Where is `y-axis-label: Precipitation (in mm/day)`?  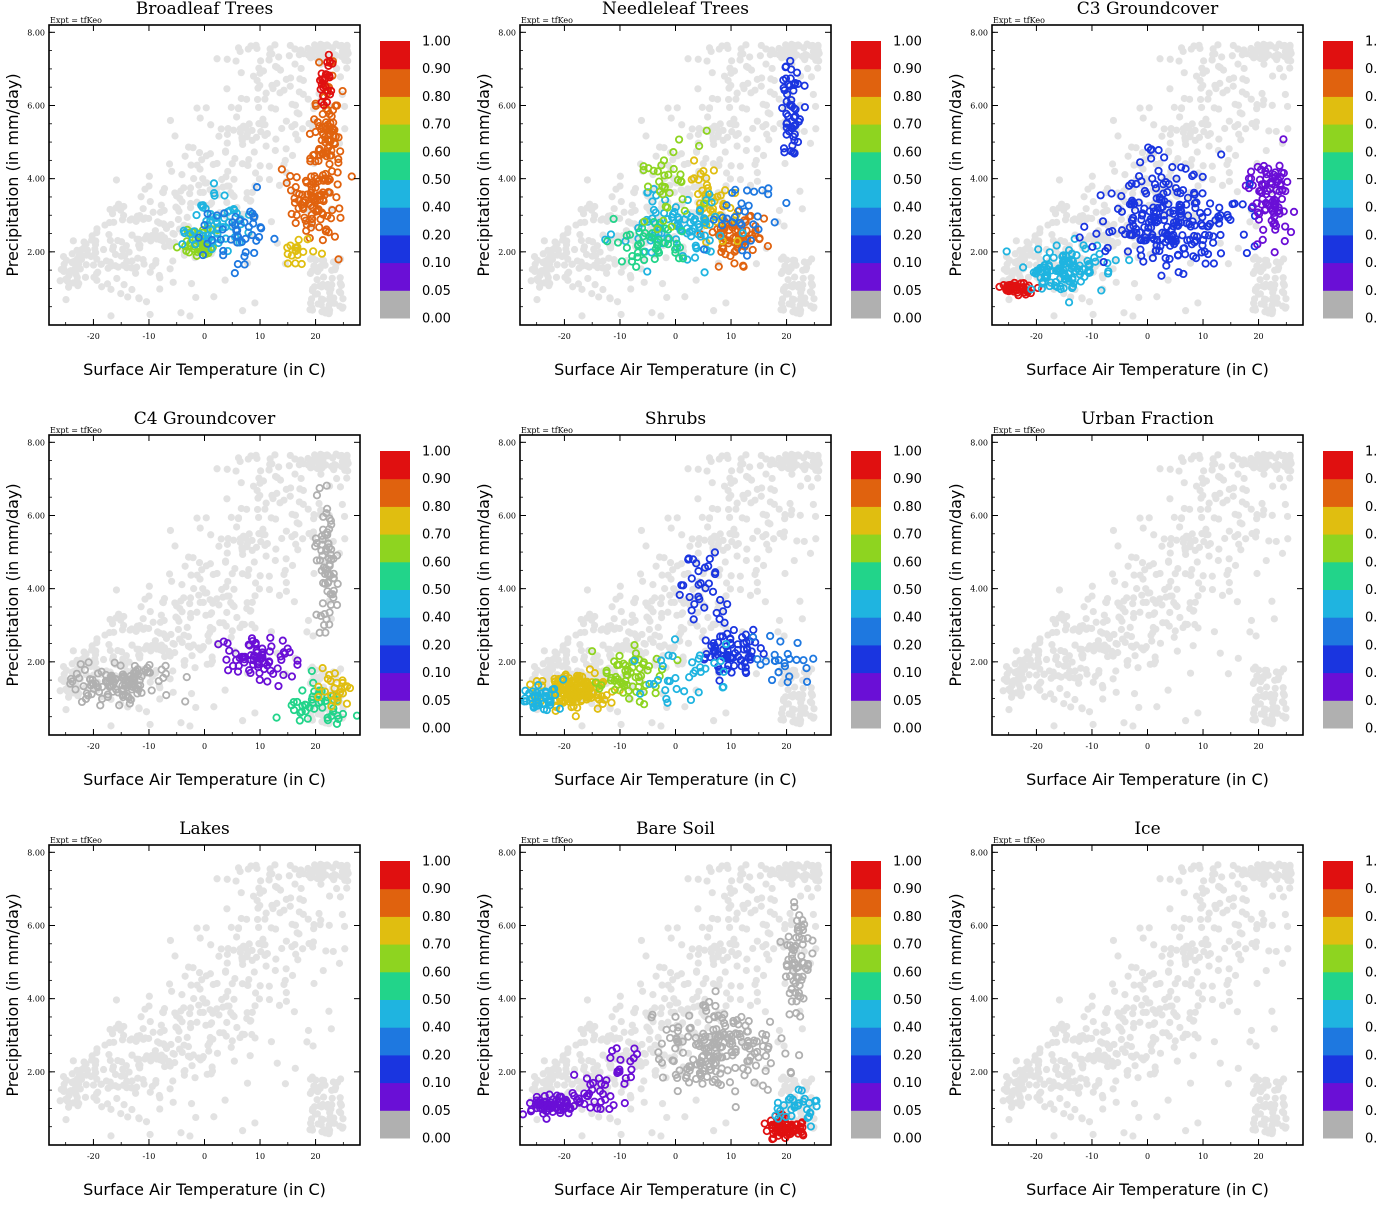 y-axis-label: Precipitation (in mm/day) is located at coordinates (12, 584).